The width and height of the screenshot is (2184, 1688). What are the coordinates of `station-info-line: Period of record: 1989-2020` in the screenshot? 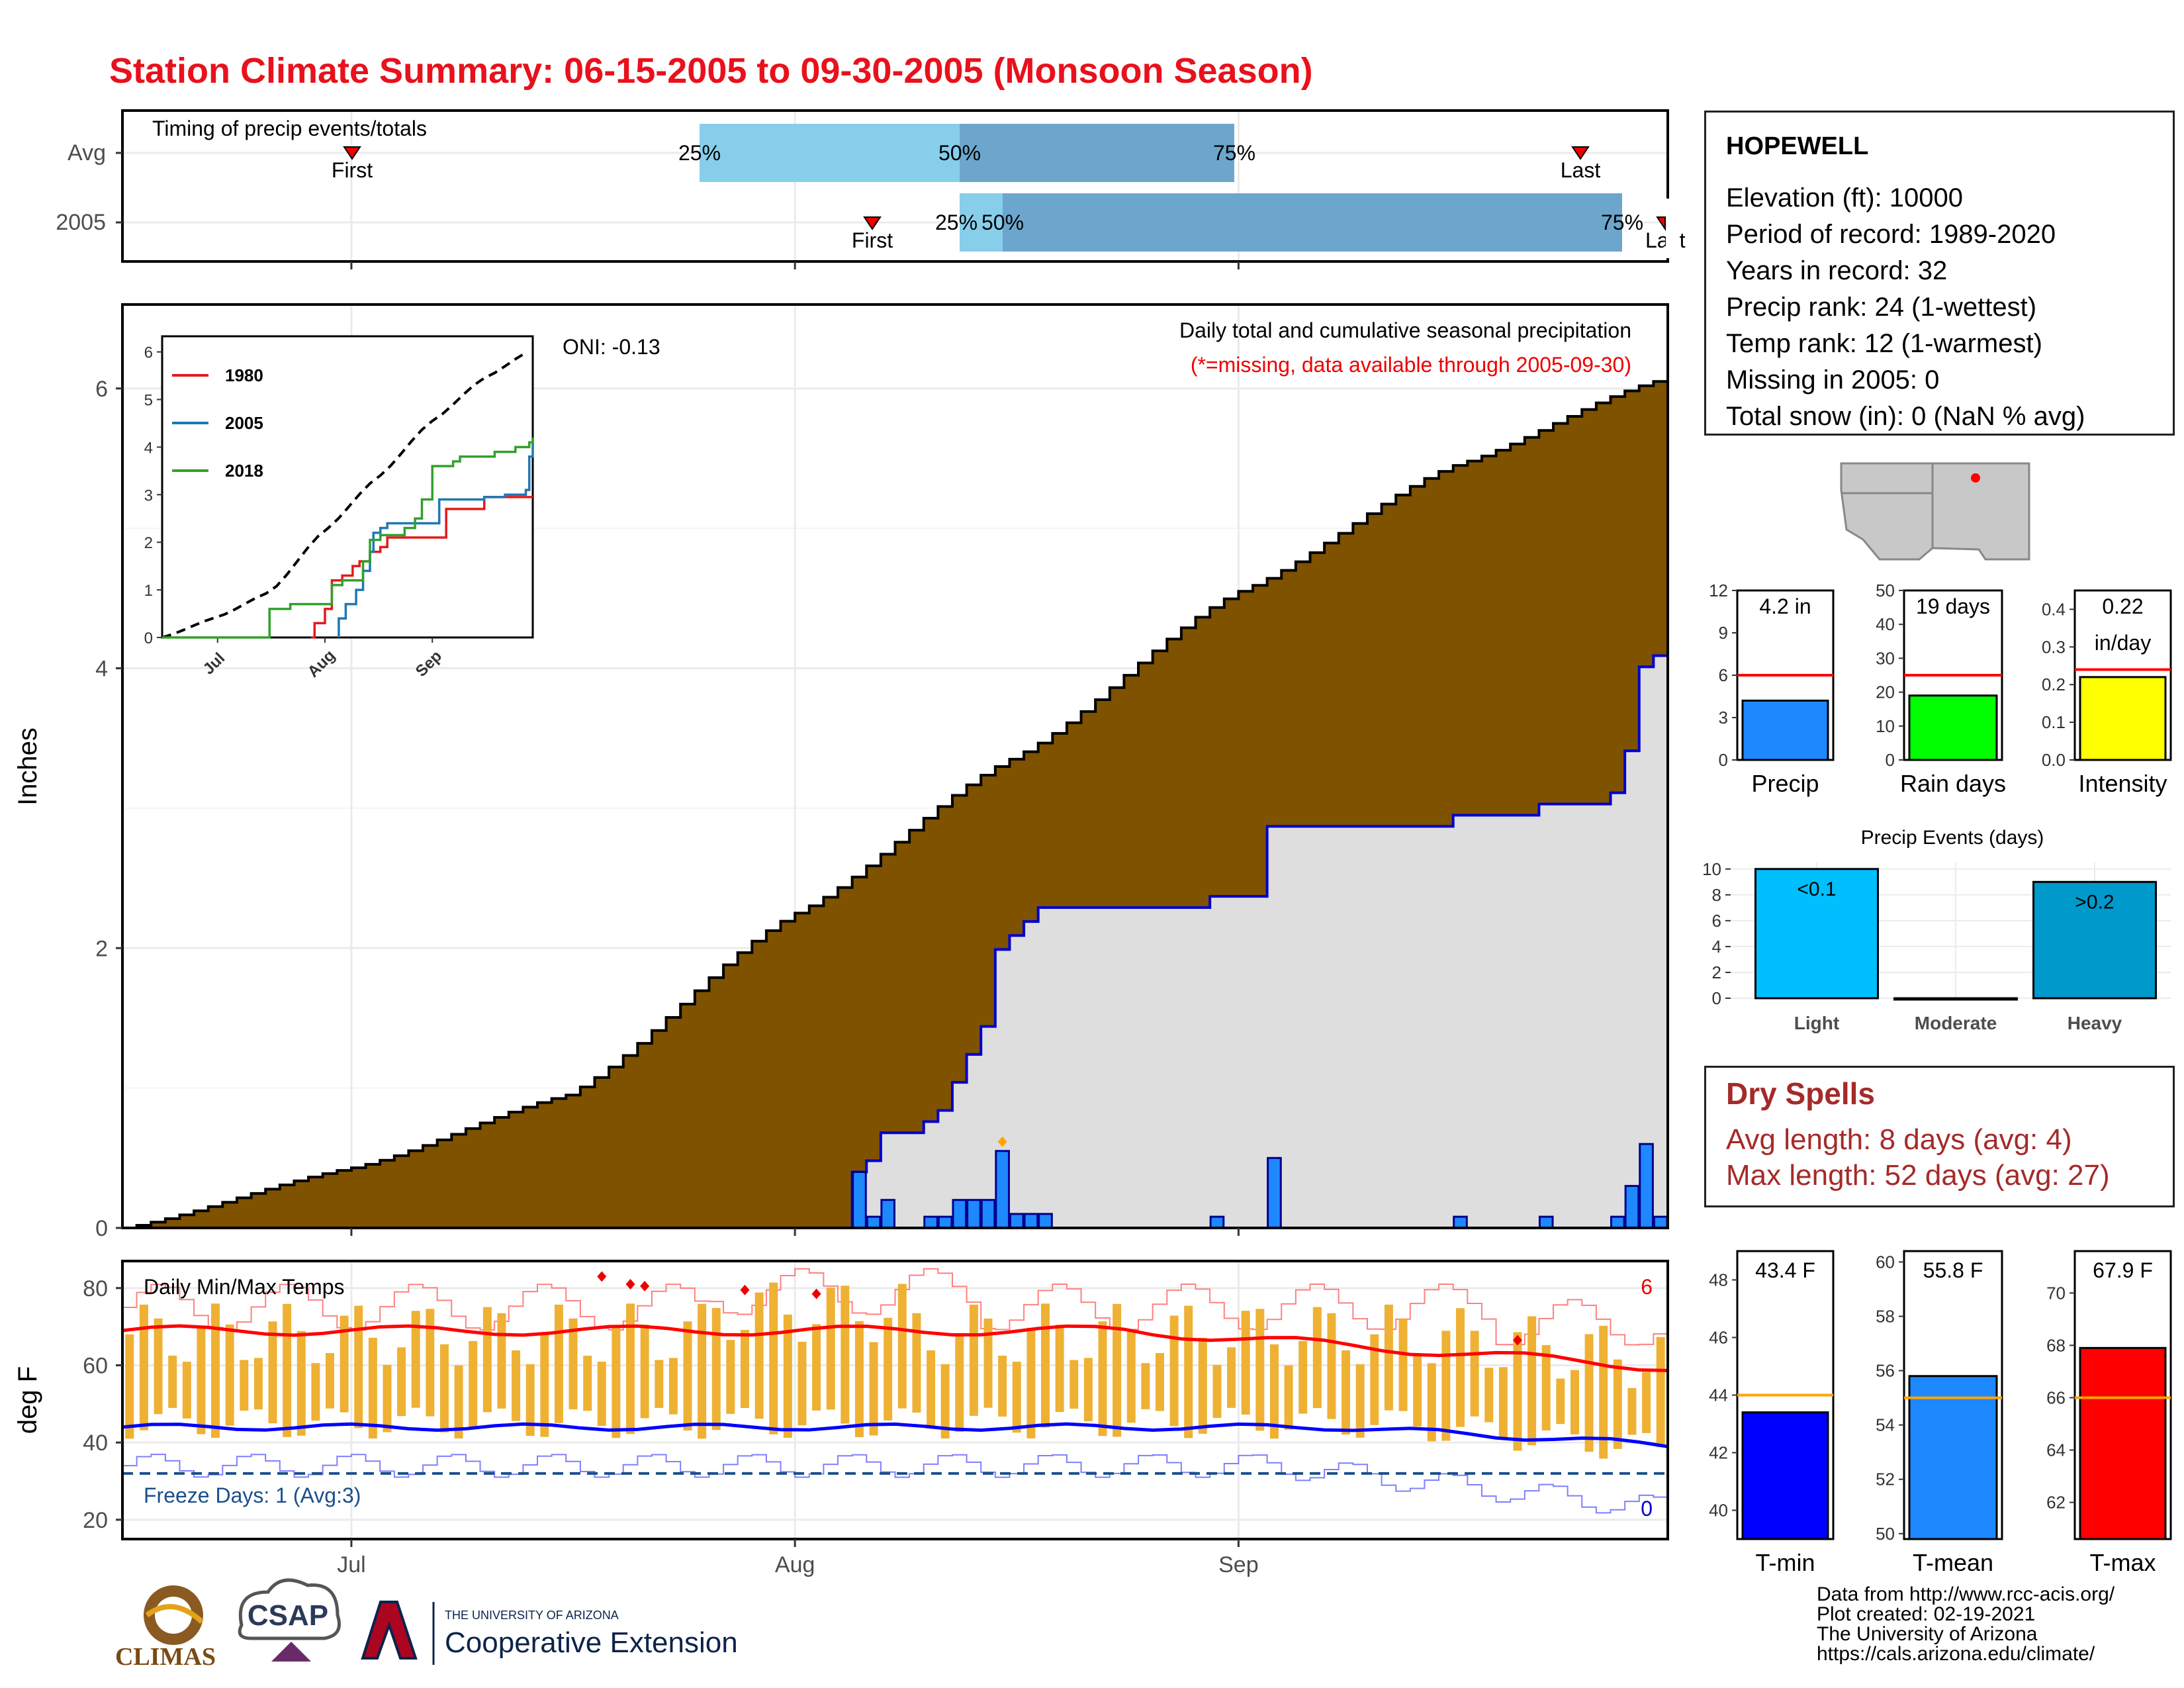 It's located at (1891, 234).